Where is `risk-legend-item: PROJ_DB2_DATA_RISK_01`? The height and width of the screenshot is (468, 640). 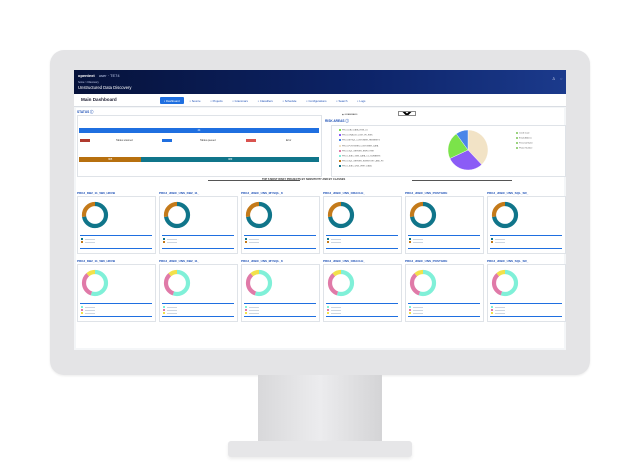
risk-legend-item: PROJ_DB2_DATA_RISK_01 is located at coordinates (353, 130).